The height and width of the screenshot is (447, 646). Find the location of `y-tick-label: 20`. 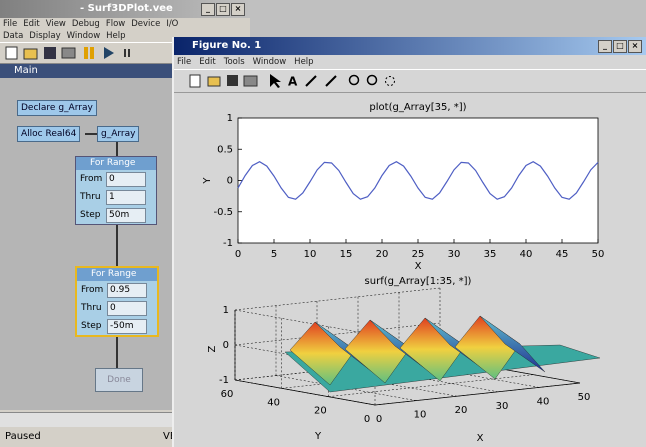

y-tick-label: 20 is located at coordinates (320, 411).